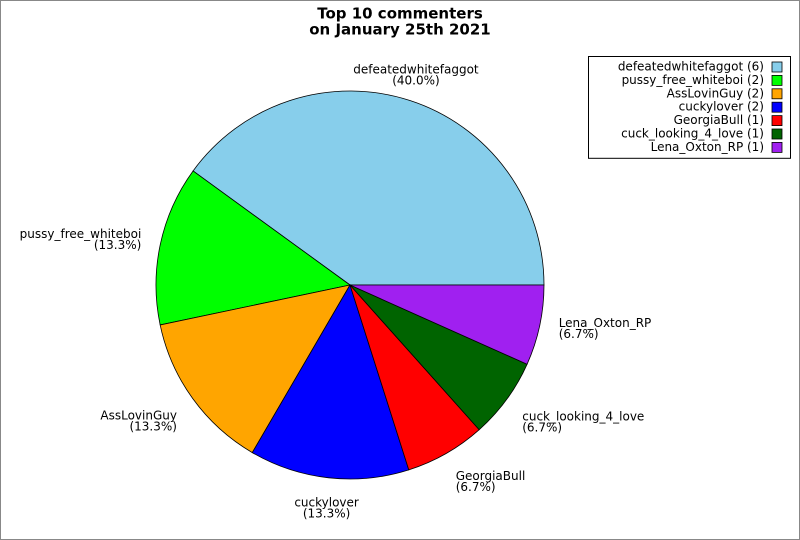 The width and height of the screenshot is (800, 540). I want to click on legend-label: AssLovinGuy (2), so click(715, 93).